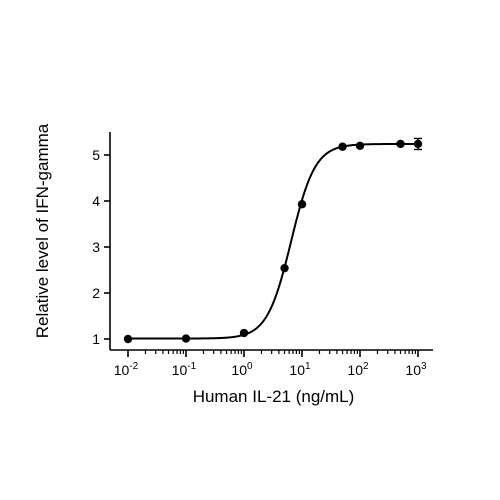 The width and height of the screenshot is (500, 500). I want to click on x-tick-label: 10⁻¹, so click(184, 369).